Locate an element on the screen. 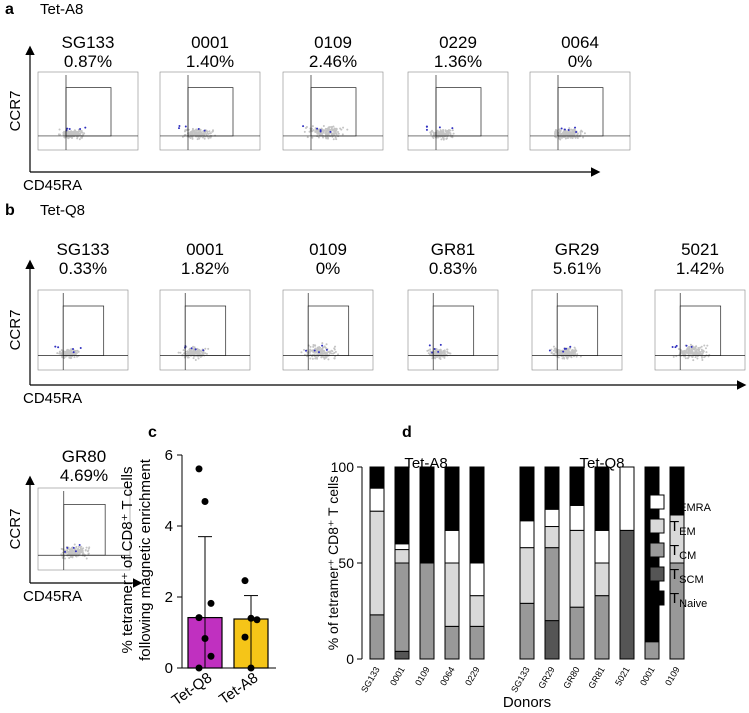 This screenshot has height=713, width=749. y-axis-label: CCR7 is located at coordinates (15, 529).